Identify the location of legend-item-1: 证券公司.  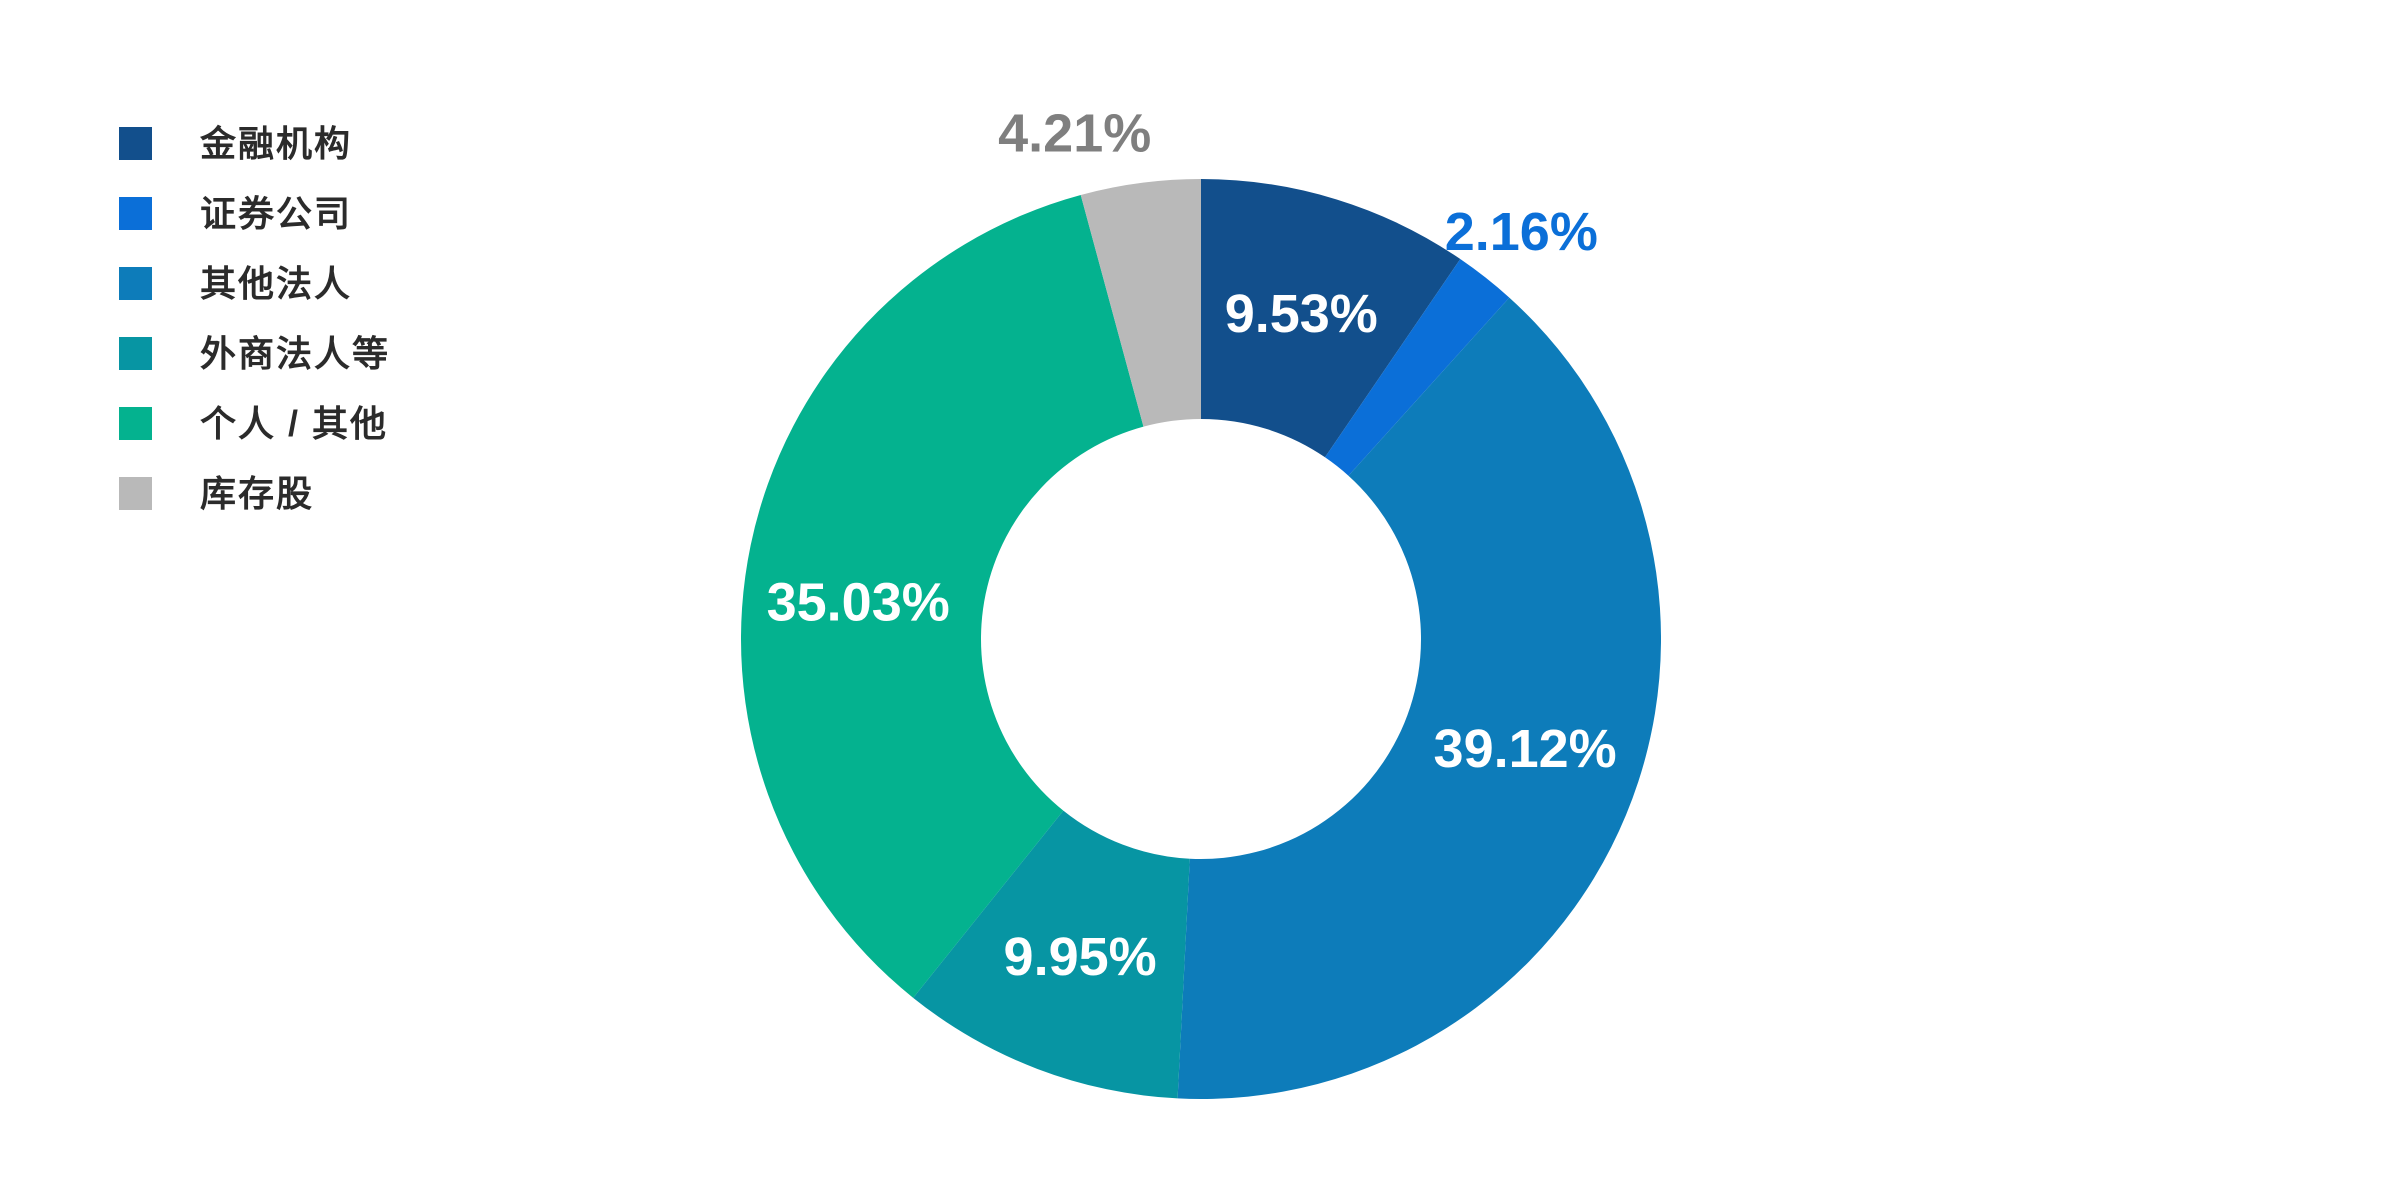
(254, 213).